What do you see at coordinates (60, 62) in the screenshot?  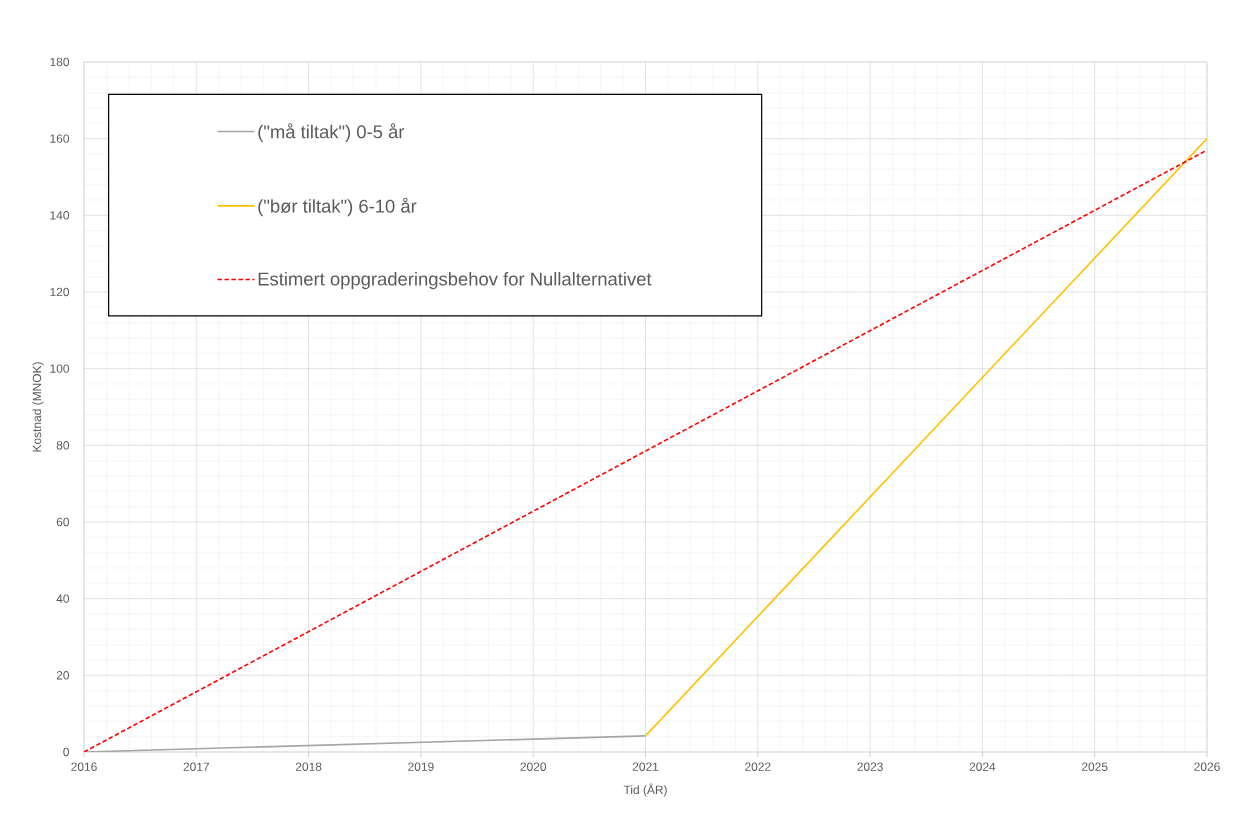 I see `y-tick-label: 180` at bounding box center [60, 62].